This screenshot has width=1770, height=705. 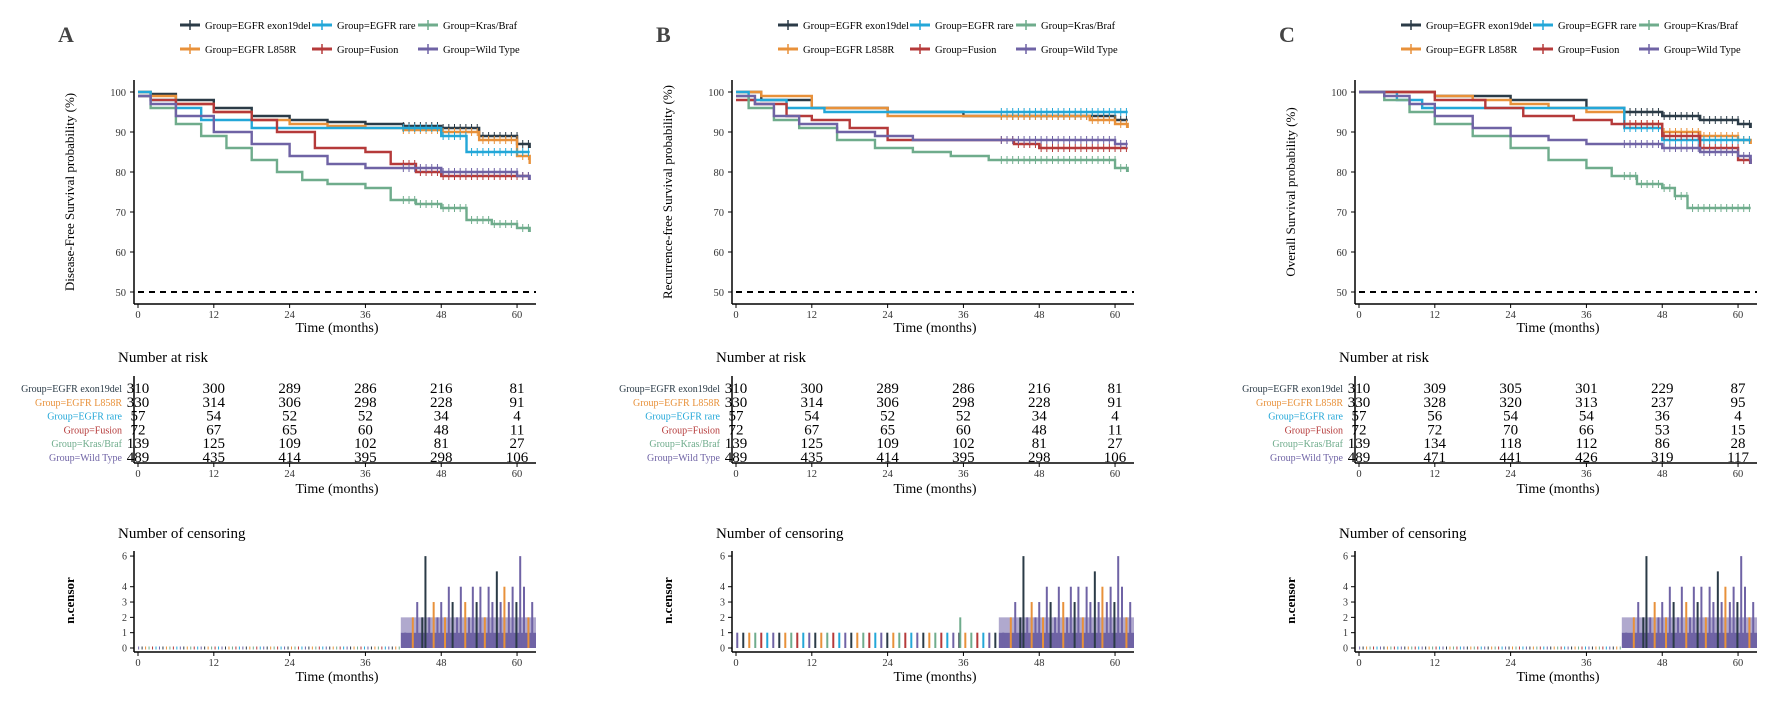 I want to click on risk-count: 118, so click(x=1511, y=444).